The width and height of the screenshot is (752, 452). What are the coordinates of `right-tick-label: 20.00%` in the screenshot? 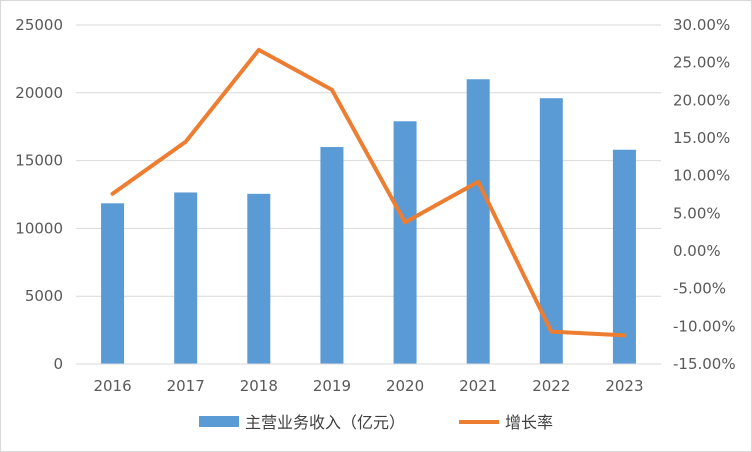 It's located at (701, 100).